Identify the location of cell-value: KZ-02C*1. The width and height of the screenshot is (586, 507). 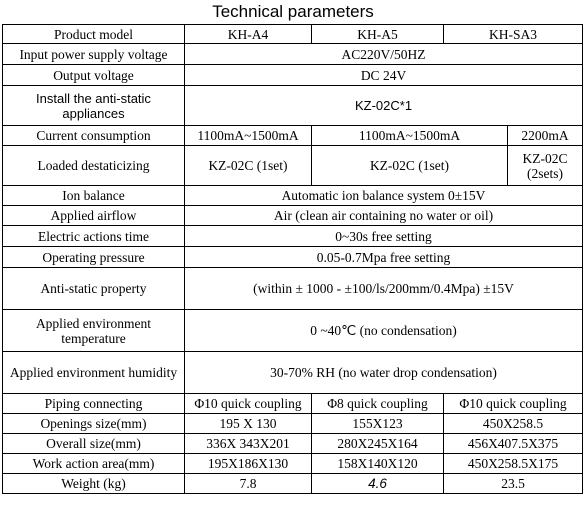
(383, 105).